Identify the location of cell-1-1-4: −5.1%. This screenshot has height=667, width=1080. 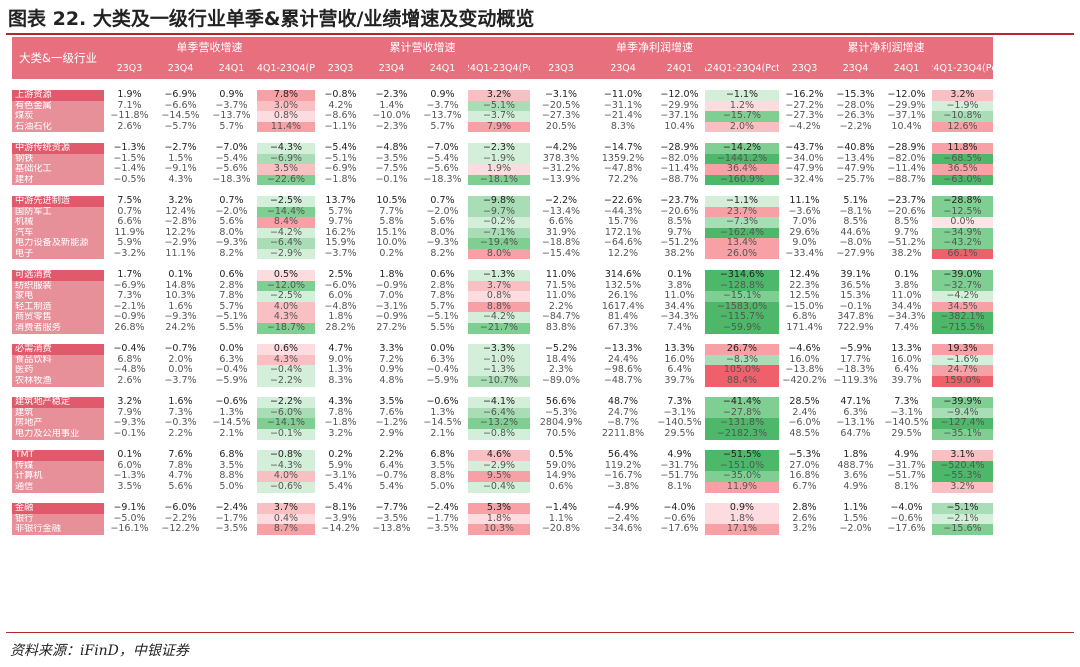
(340, 158).